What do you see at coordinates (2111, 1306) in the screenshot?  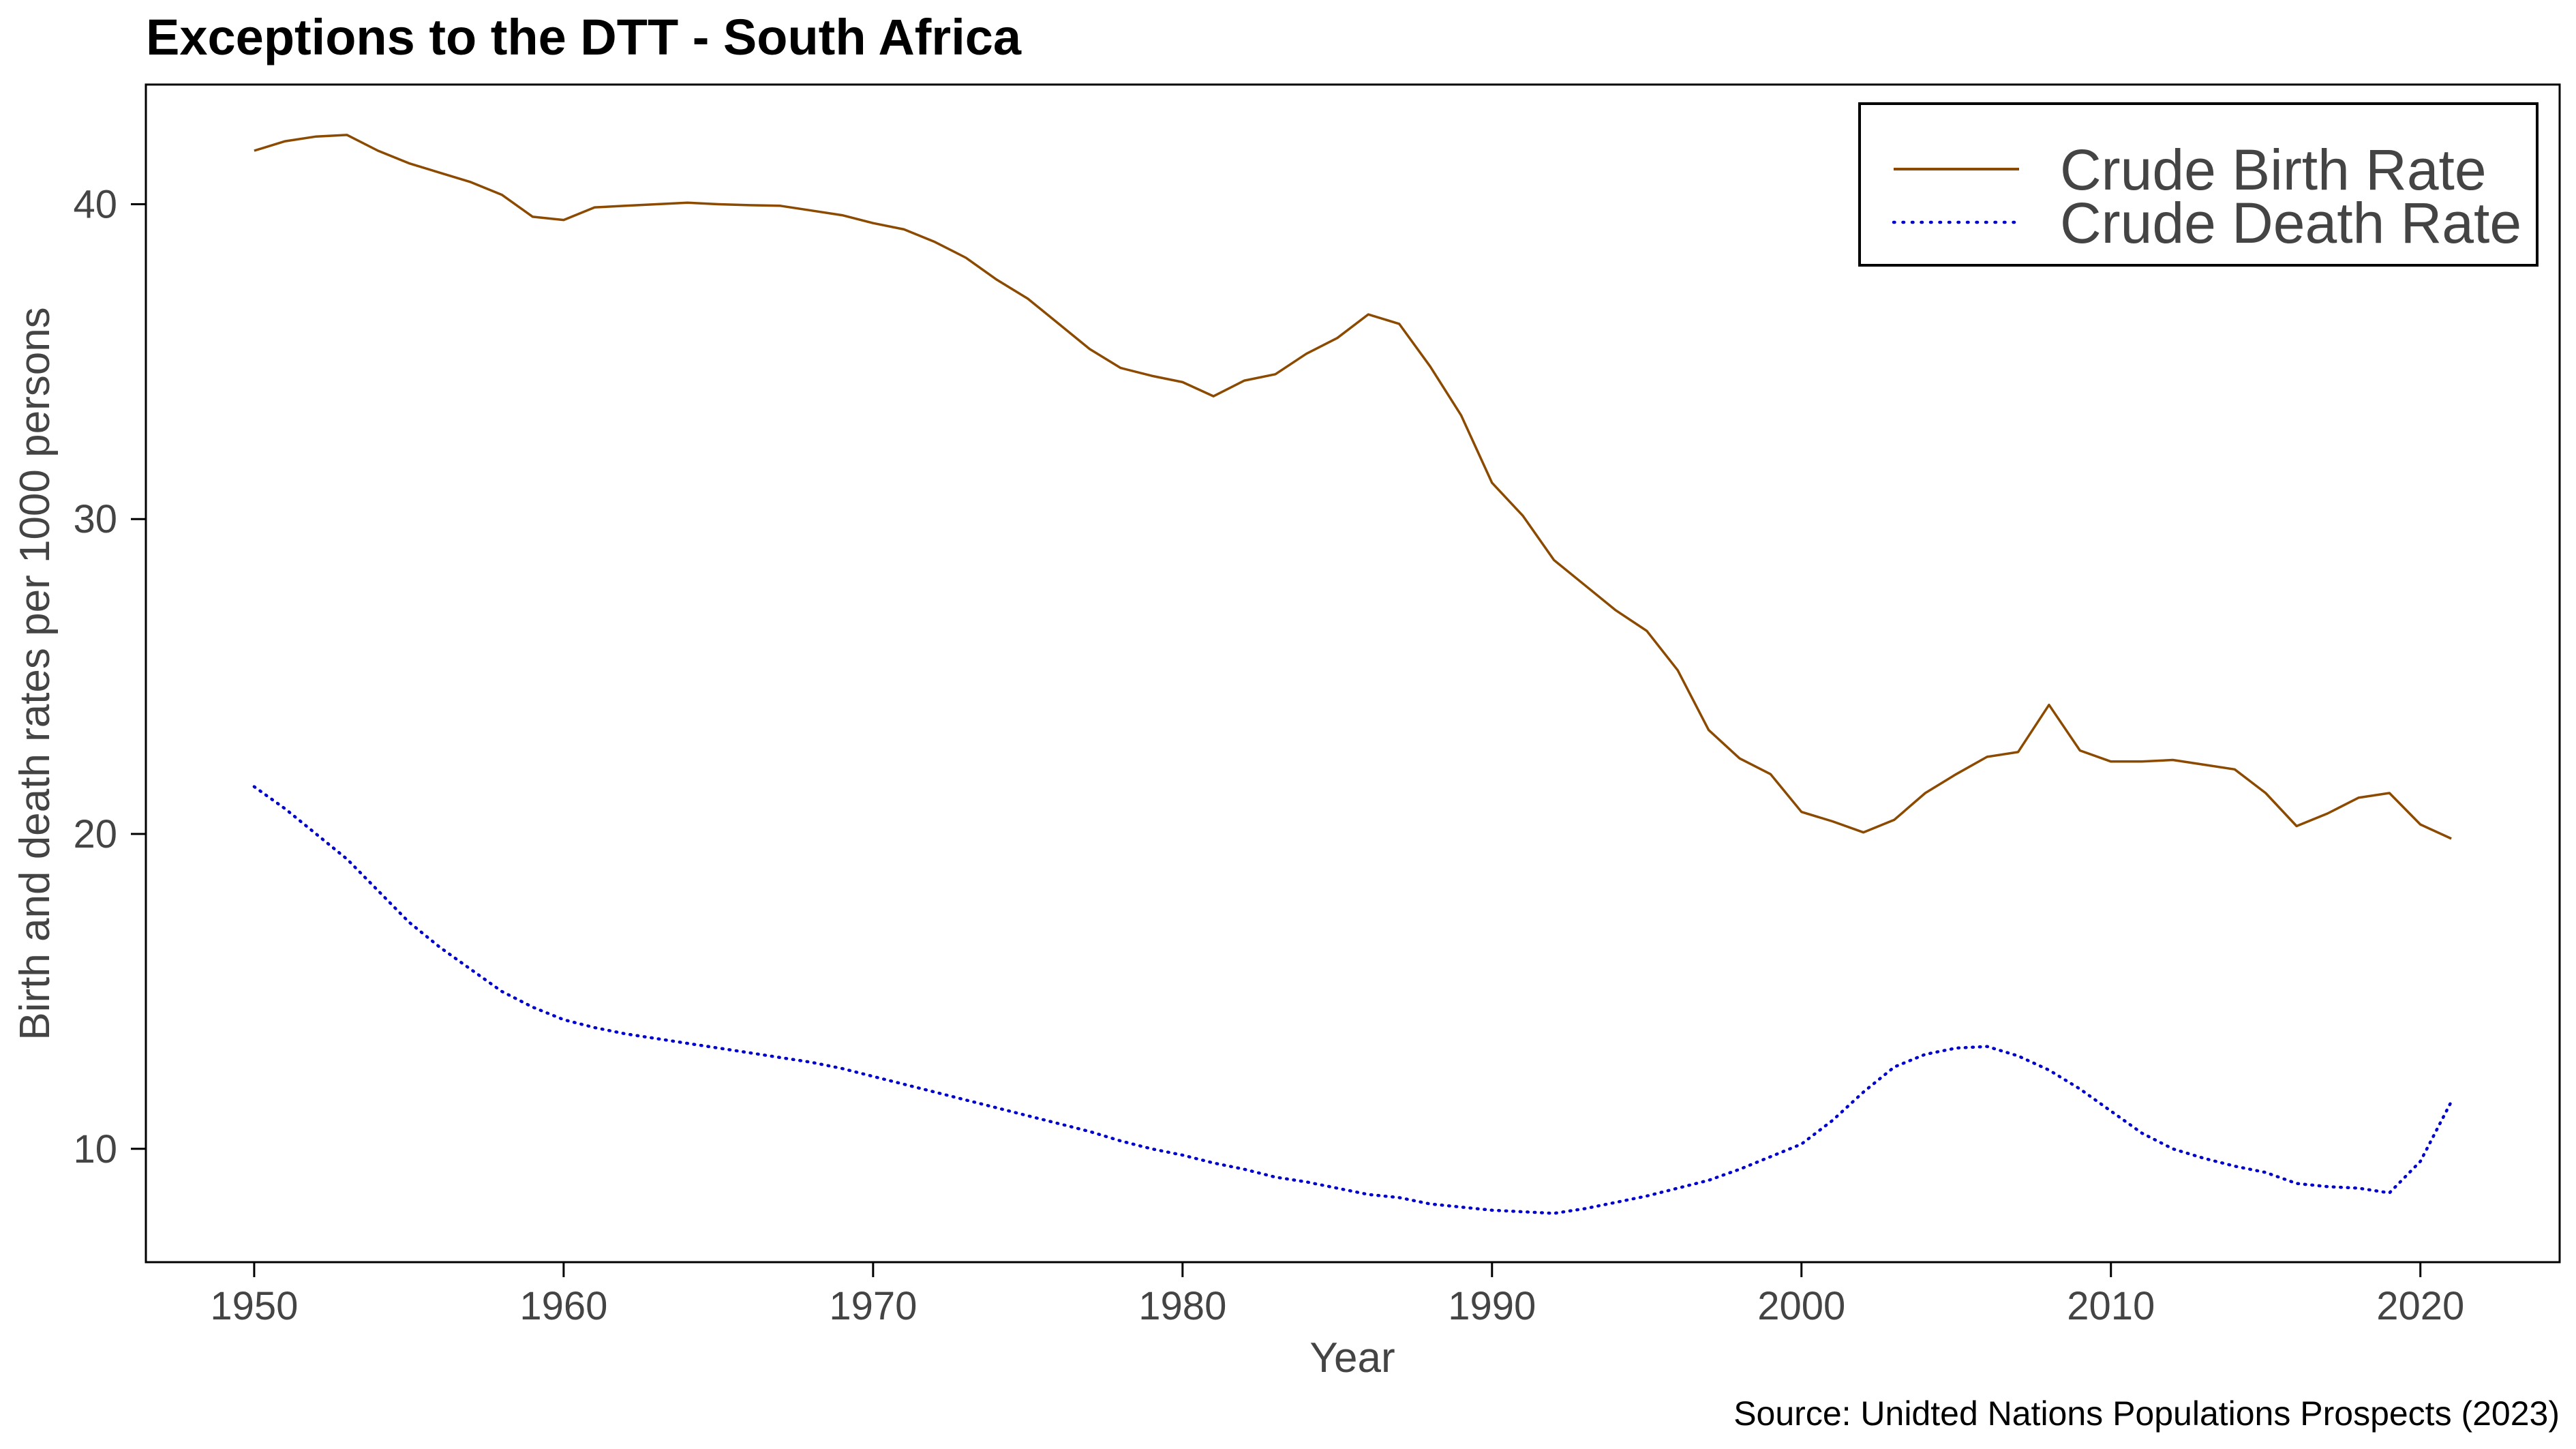 I see `x-tick-label: 2010` at bounding box center [2111, 1306].